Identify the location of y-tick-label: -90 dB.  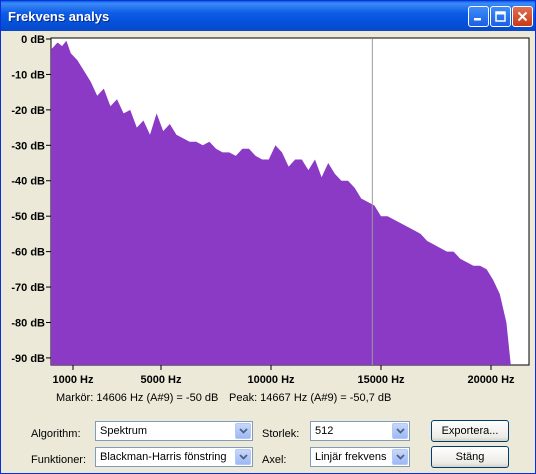
(28, 359).